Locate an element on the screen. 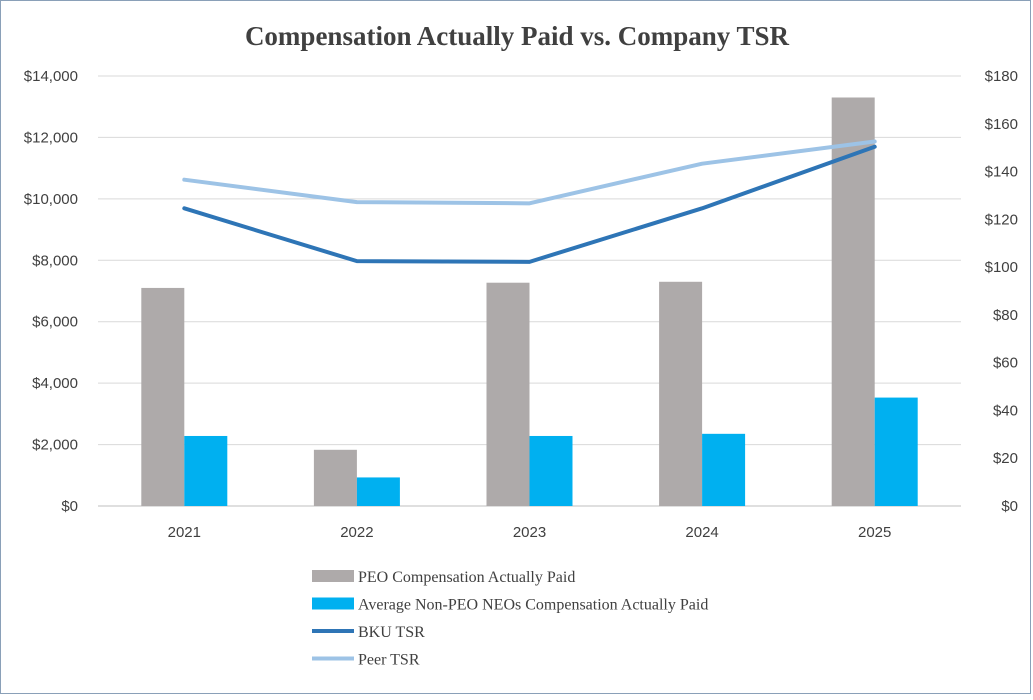  x-tick-label: 2024 is located at coordinates (701, 532).